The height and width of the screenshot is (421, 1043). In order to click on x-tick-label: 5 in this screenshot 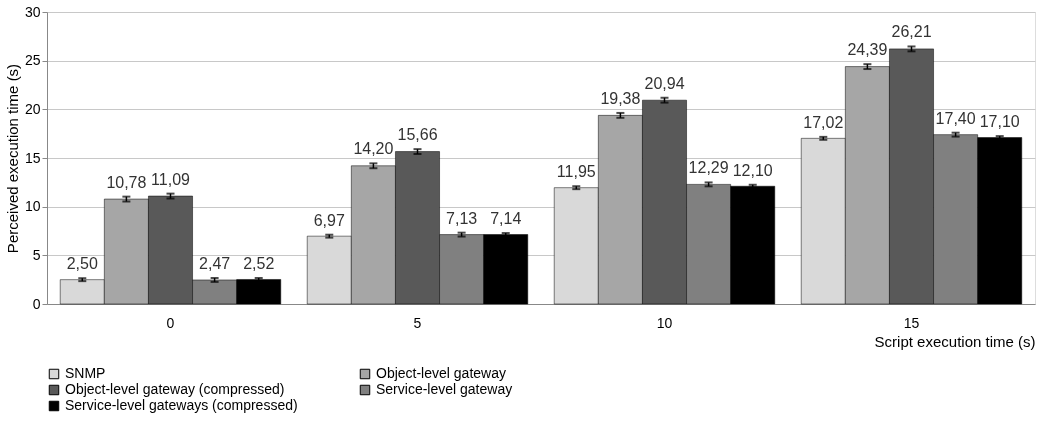, I will do `click(417, 322)`.